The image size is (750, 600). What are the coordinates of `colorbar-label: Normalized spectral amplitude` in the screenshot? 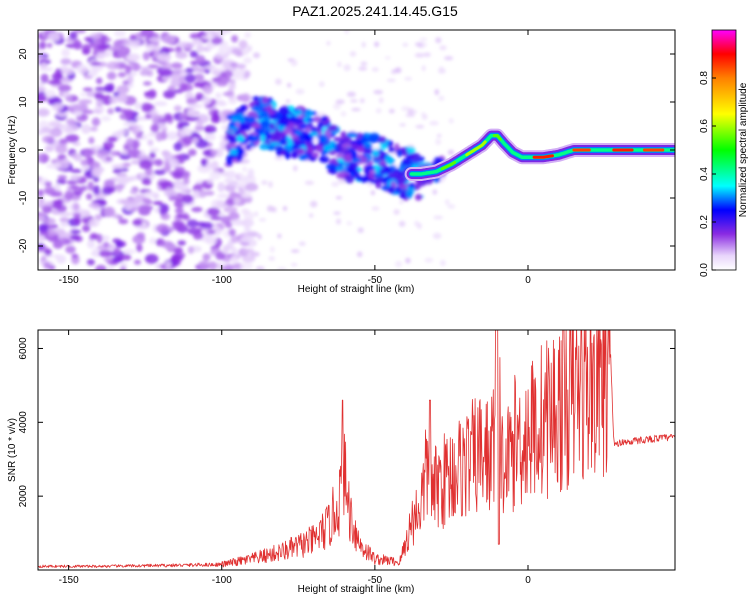 It's located at (743, 149).